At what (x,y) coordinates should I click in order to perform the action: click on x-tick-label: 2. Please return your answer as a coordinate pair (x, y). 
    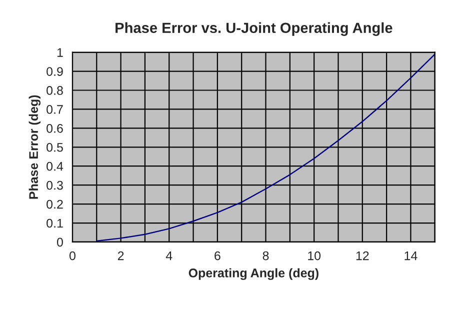
    Looking at the image, I should click on (121, 255).